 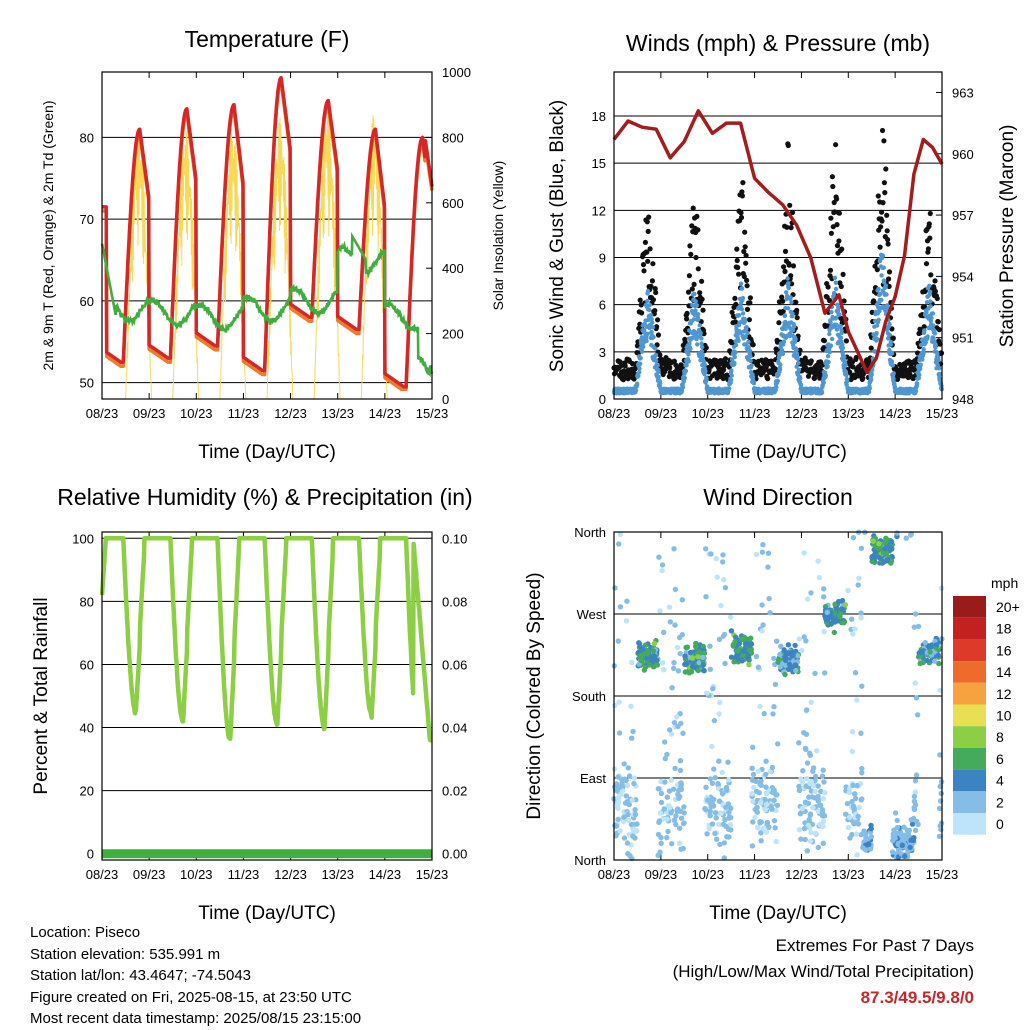 What do you see at coordinates (87, 301) in the screenshot?
I see `y-tick-label: 60` at bounding box center [87, 301].